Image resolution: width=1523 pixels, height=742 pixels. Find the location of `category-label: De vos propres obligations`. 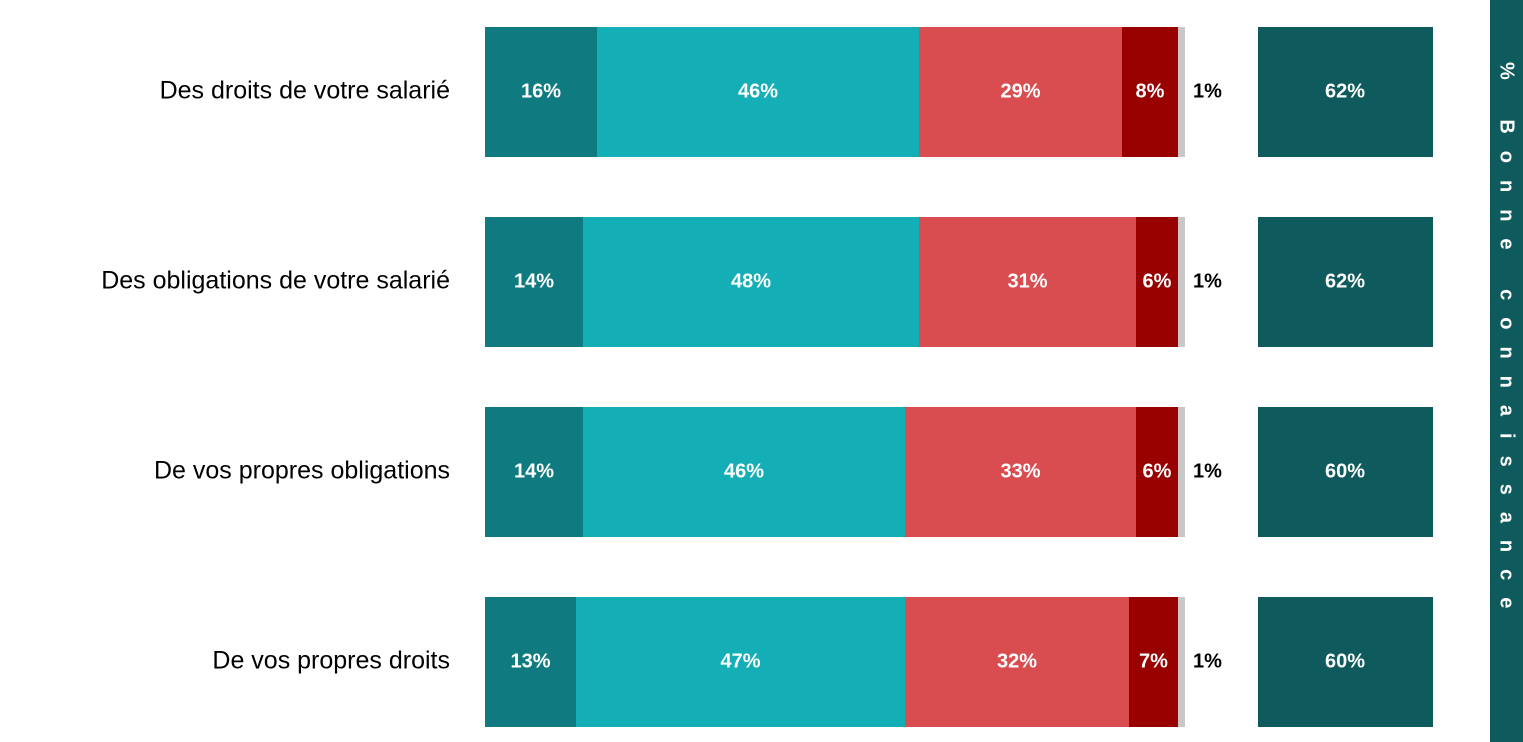

category-label: De vos propres obligations is located at coordinates (302, 471).